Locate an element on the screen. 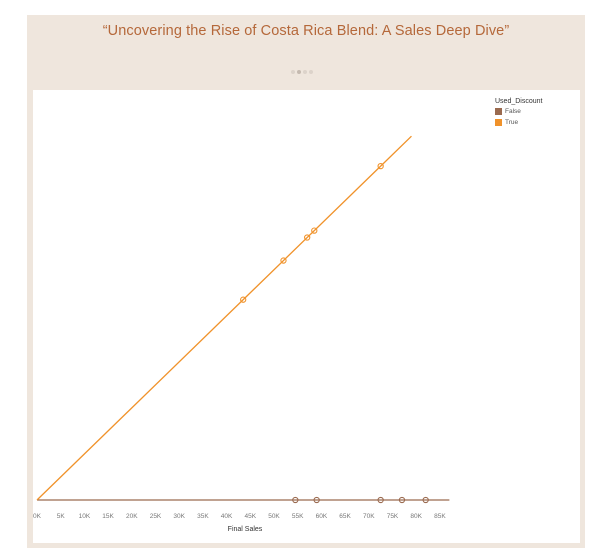 The height and width of the screenshot is (558, 599). legend-label-true: True is located at coordinates (512, 122).